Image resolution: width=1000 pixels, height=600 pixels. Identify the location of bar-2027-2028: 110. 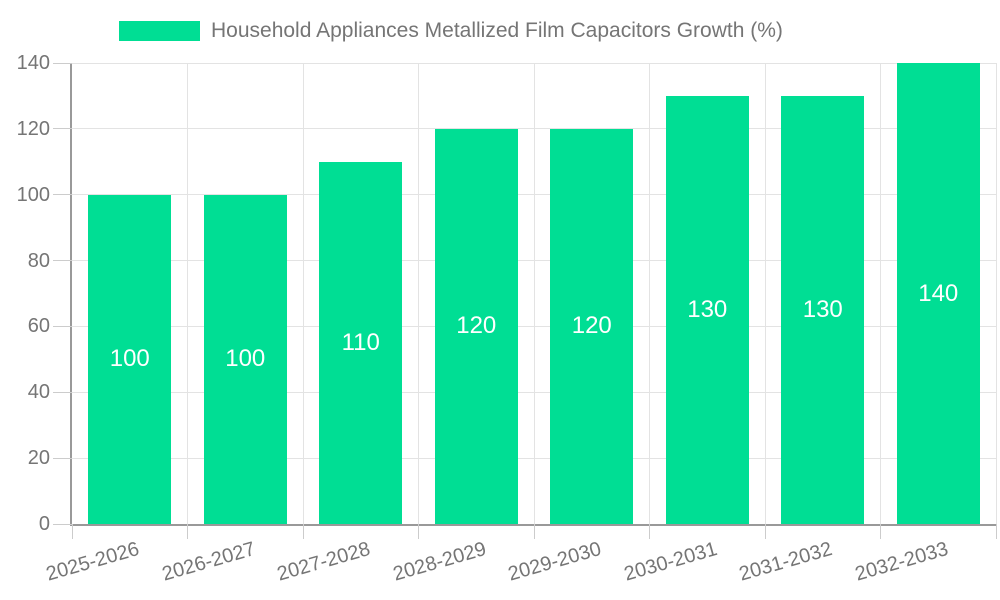
(361, 342).